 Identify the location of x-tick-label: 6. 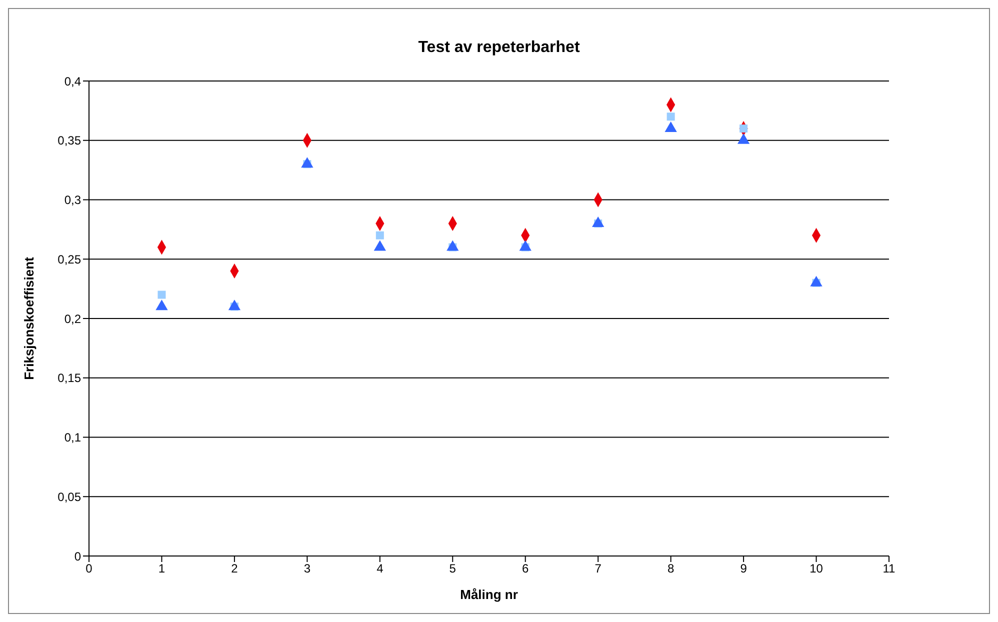
(526, 569).